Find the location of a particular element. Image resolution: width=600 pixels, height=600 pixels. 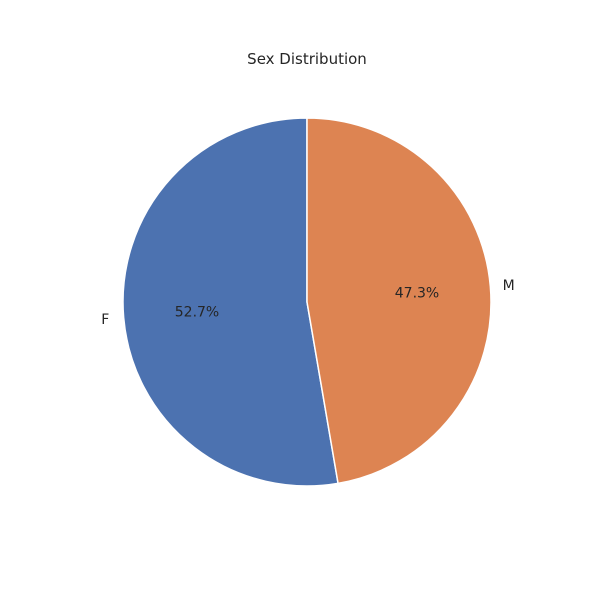

category-label-m: M is located at coordinates (509, 286).